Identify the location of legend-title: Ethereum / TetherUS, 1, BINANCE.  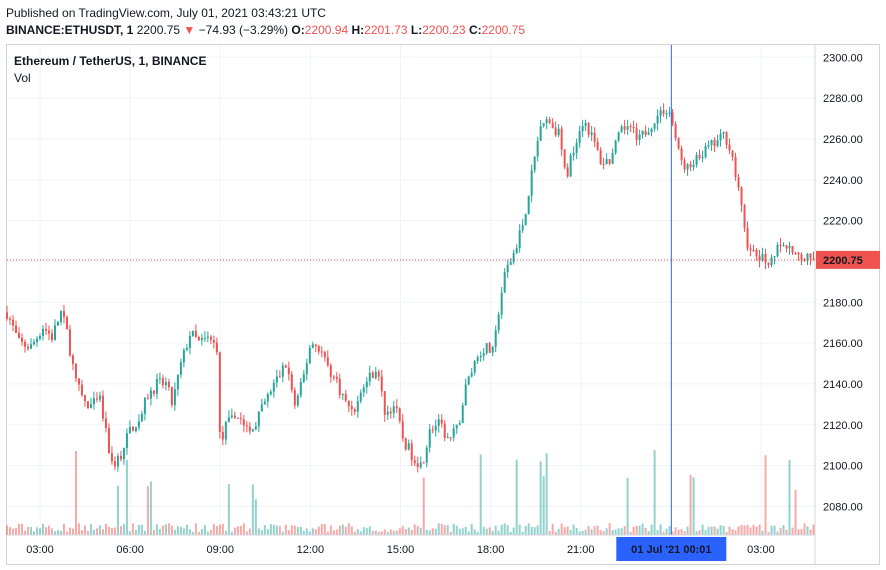
(110, 61).